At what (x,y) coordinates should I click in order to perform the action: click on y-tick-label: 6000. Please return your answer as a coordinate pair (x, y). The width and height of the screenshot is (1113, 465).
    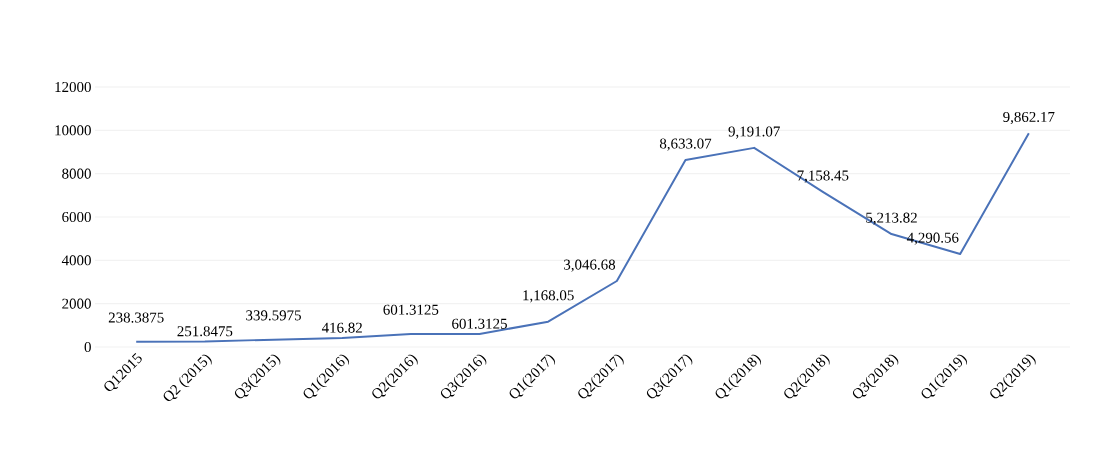
    Looking at the image, I should click on (76, 217).